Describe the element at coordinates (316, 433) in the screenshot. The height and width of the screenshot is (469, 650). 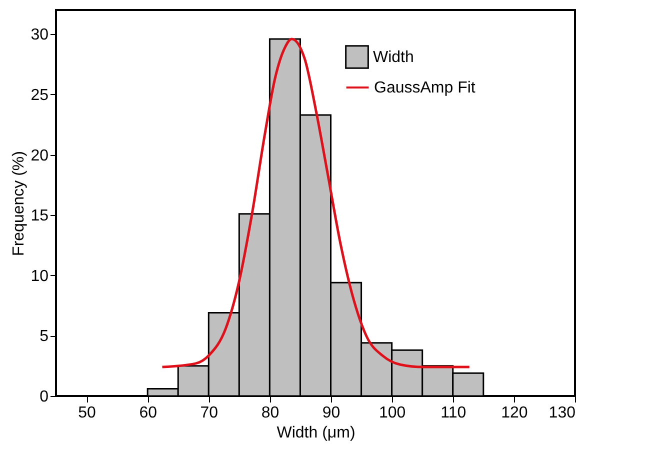
I see `x-axis-title: Width (μm)` at that location.